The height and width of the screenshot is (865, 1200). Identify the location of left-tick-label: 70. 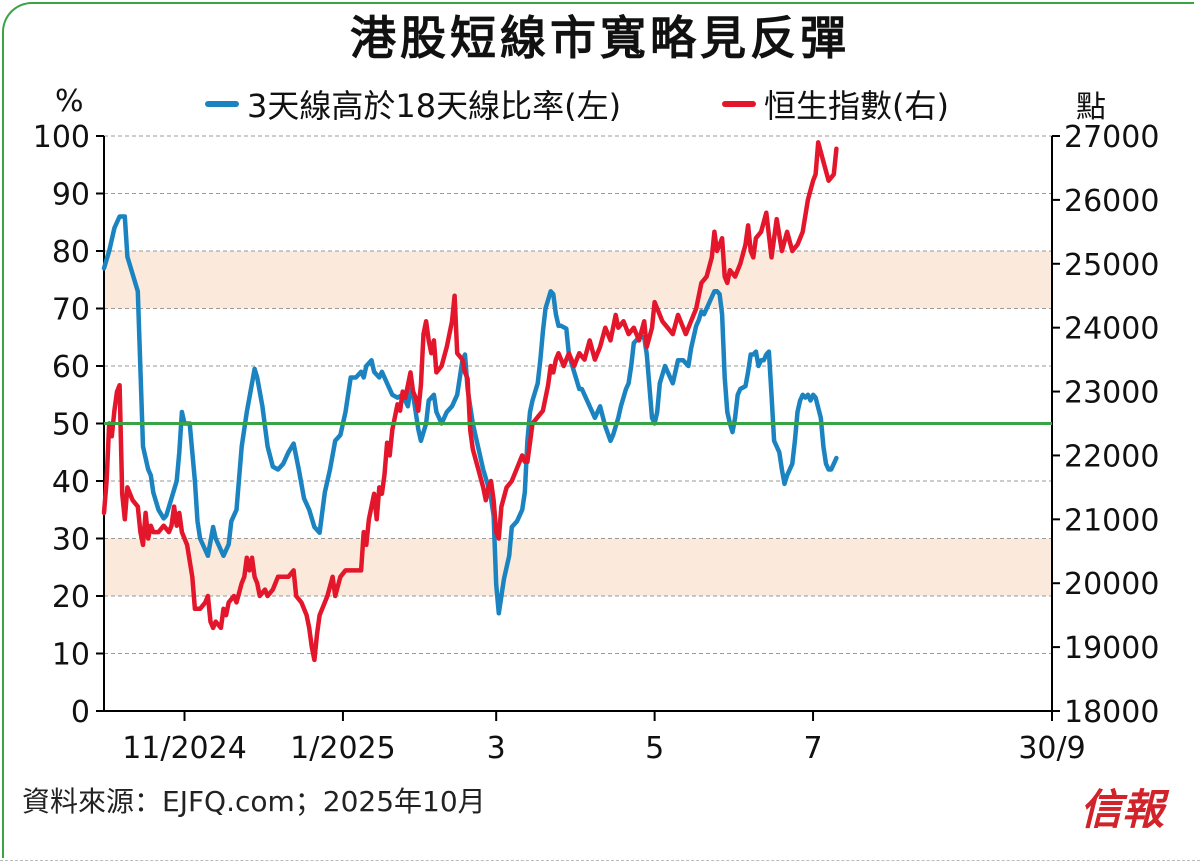
(71, 310).